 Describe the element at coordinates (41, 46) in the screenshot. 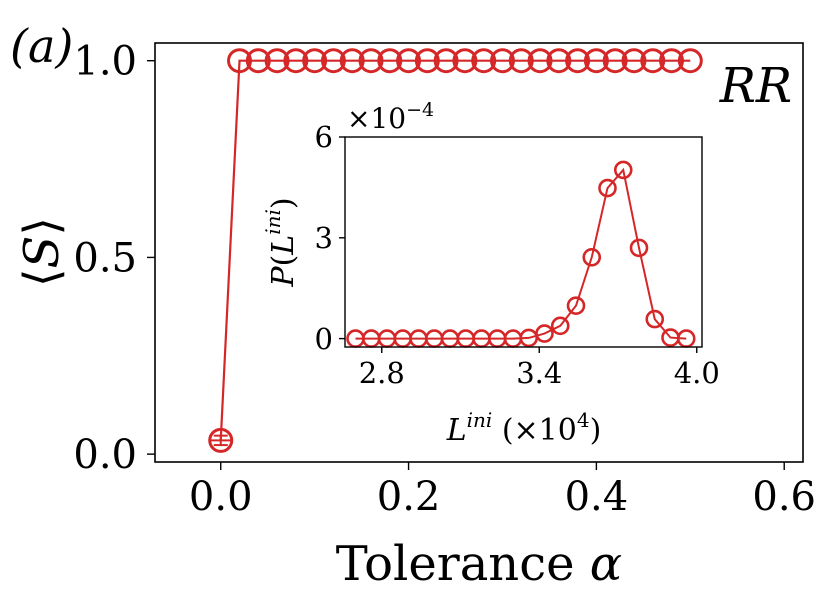

I see `panel-label: (a)` at that location.